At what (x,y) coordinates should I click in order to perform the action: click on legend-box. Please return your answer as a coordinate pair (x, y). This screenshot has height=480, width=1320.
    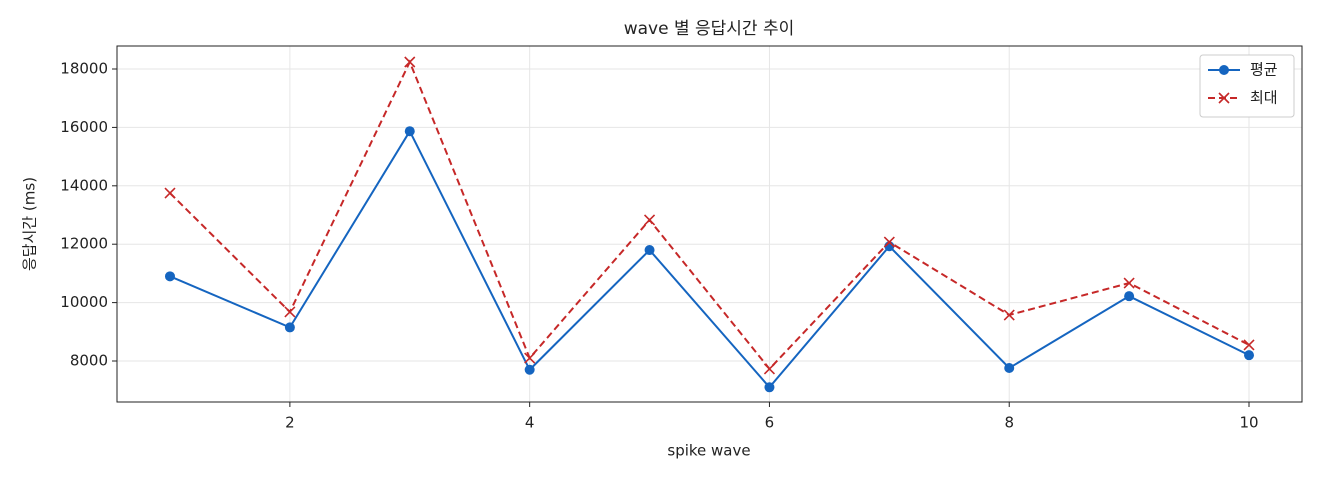
    Looking at the image, I should click on (1247, 86).